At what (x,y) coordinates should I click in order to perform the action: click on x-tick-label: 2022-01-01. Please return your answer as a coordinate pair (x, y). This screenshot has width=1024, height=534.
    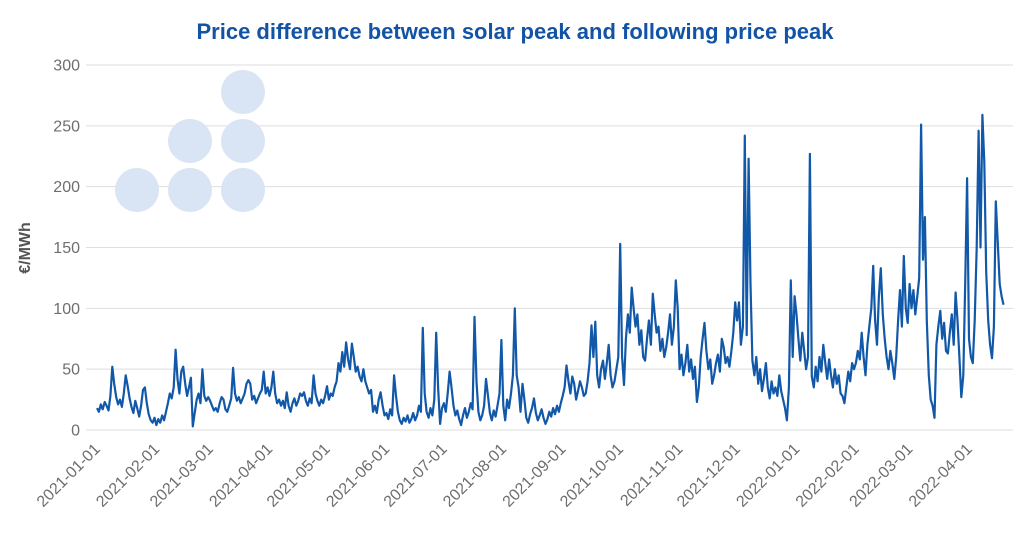
    Looking at the image, I should click on (768, 476).